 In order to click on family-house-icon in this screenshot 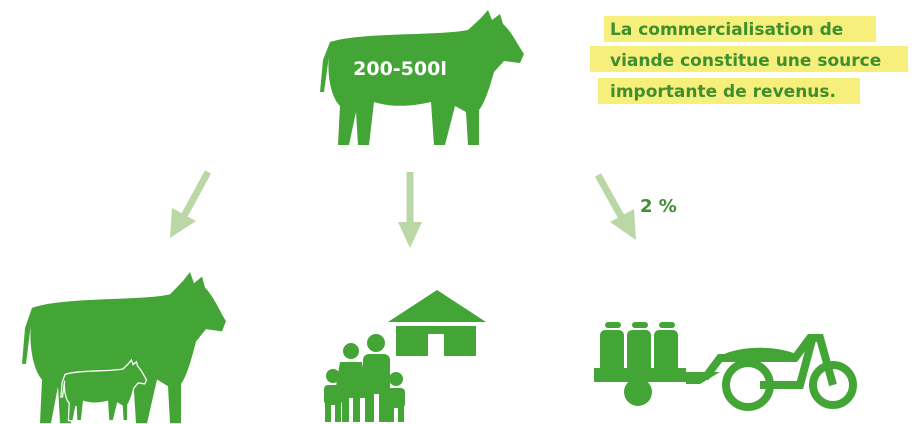, I will do `click(405, 356)`.